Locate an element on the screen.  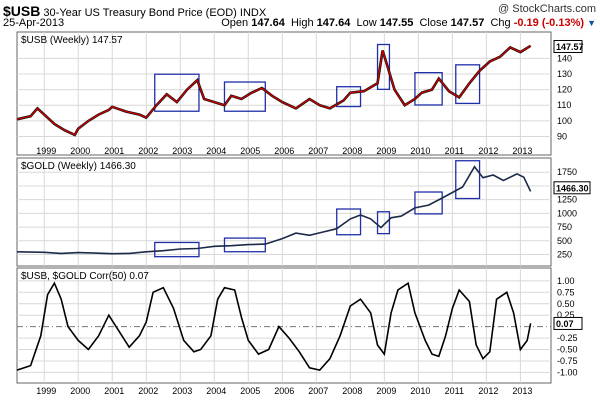
down-triangle-icon: ▼ is located at coordinates (591, 23).